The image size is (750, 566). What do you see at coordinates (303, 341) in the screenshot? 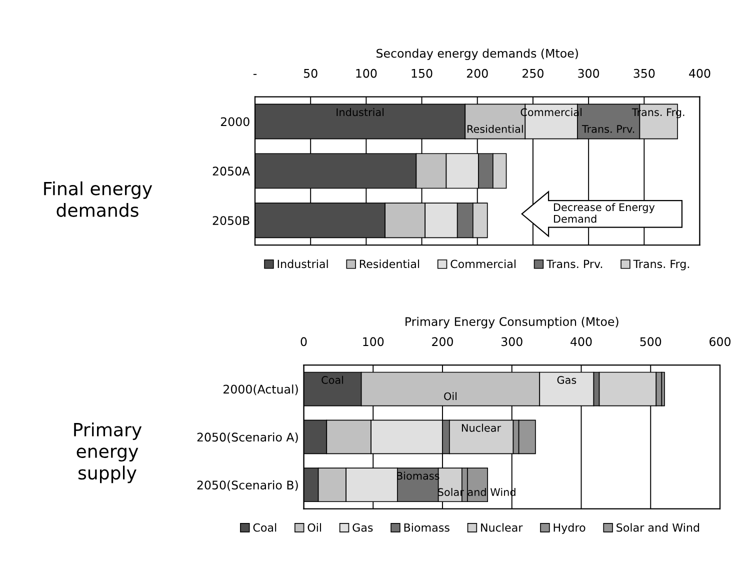
I see `x-tick-label: 0` at bounding box center [303, 341].